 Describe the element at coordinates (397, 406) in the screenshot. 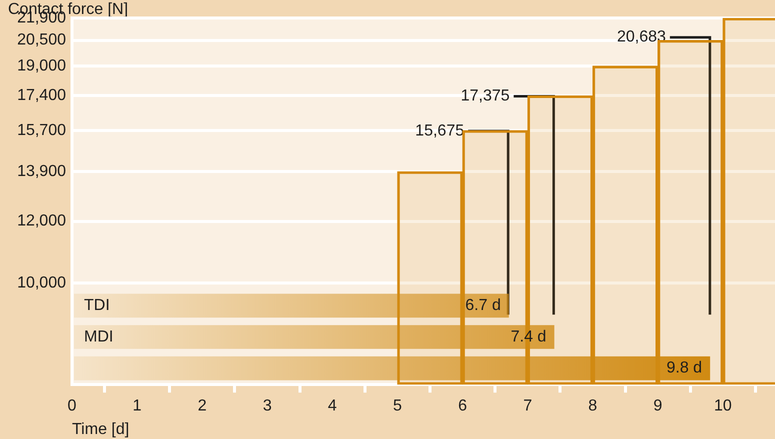

I see `x-tick-label: 5` at that location.